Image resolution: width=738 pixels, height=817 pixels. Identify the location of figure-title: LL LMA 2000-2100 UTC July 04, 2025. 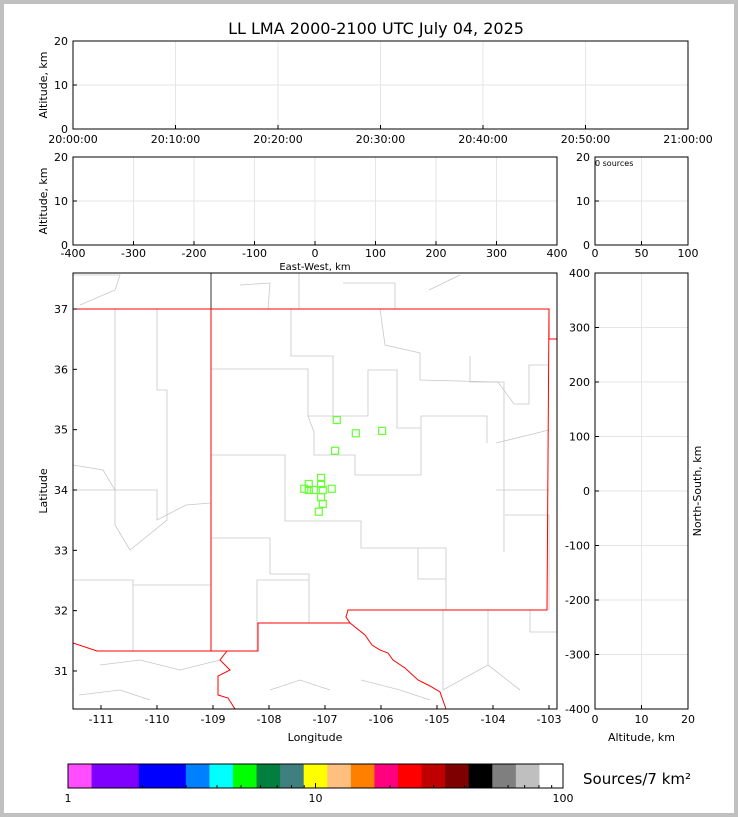
(376, 28).